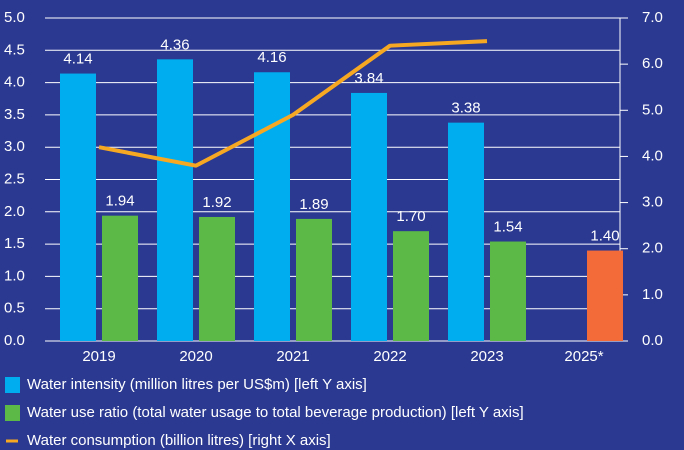  I want to click on y-tick-label: 0.5, so click(14, 308).